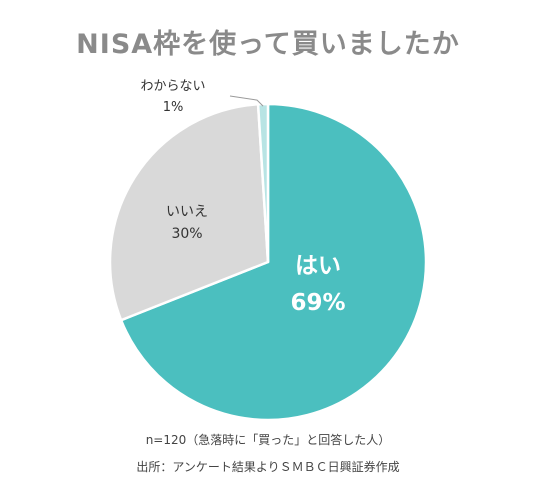 Image resolution: width=536 pixels, height=504 pixels. I want to click on slice-label-2: わからない, so click(172, 86).